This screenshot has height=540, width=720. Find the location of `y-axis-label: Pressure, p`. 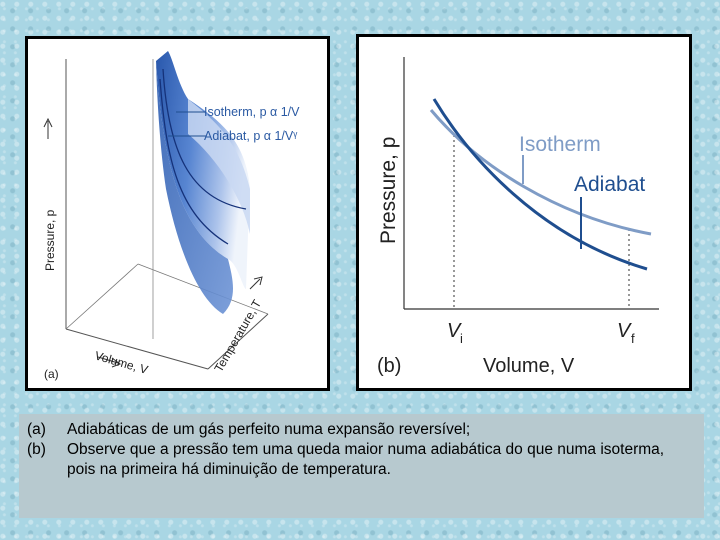

y-axis-label: Pressure, p is located at coordinates (388, 190).